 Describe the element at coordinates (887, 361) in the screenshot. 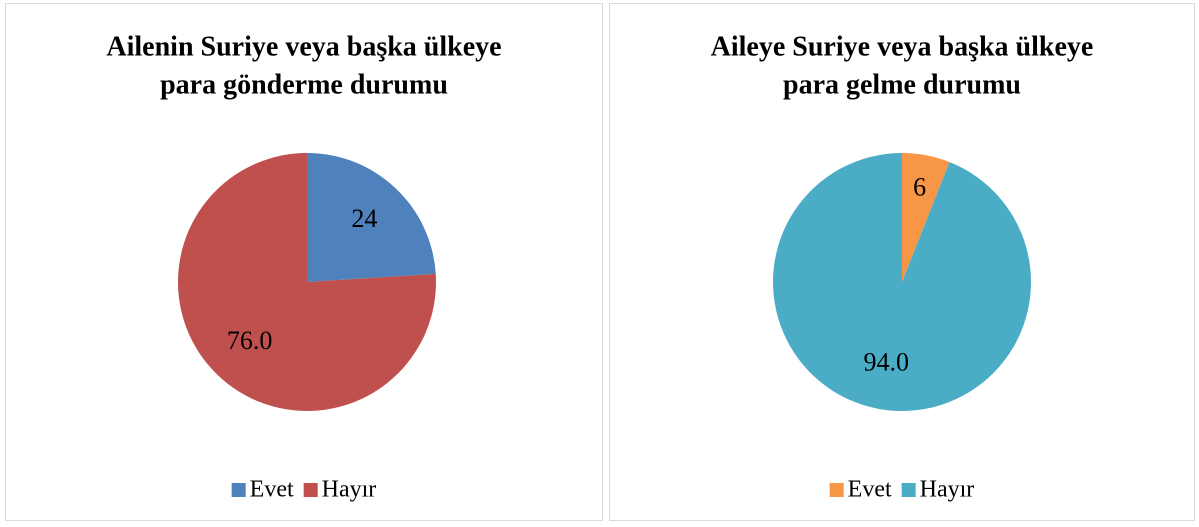

I see `data-label: 94.0` at that location.